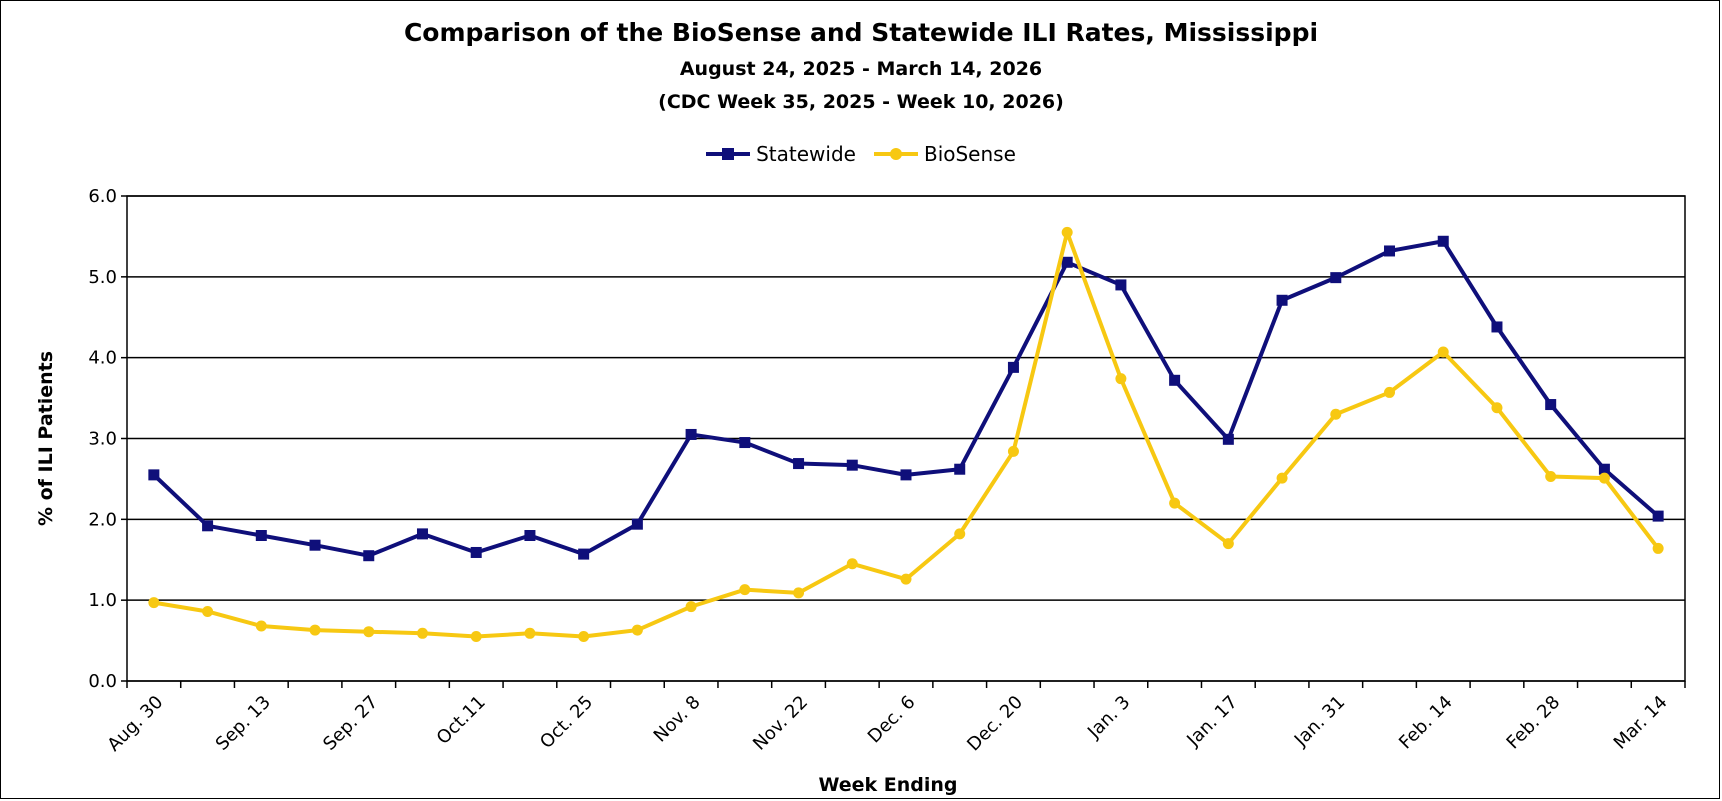  What do you see at coordinates (1108, 717) in the screenshot?
I see `x-tick-label: Jan. 3` at bounding box center [1108, 717].